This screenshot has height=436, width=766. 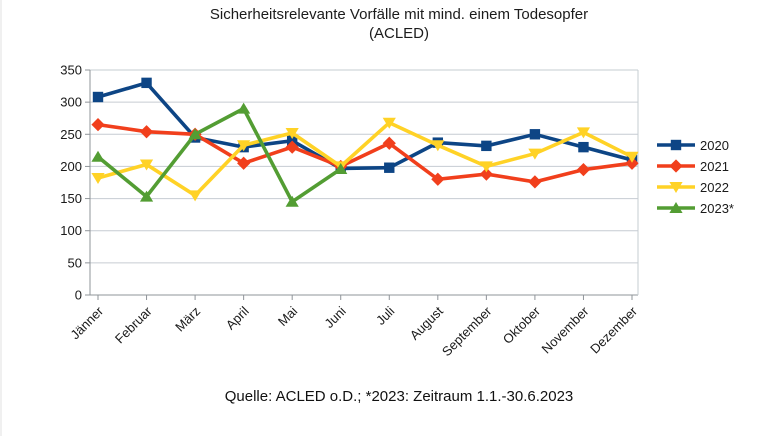 I want to click on legend-label: 2020, so click(x=714, y=145).